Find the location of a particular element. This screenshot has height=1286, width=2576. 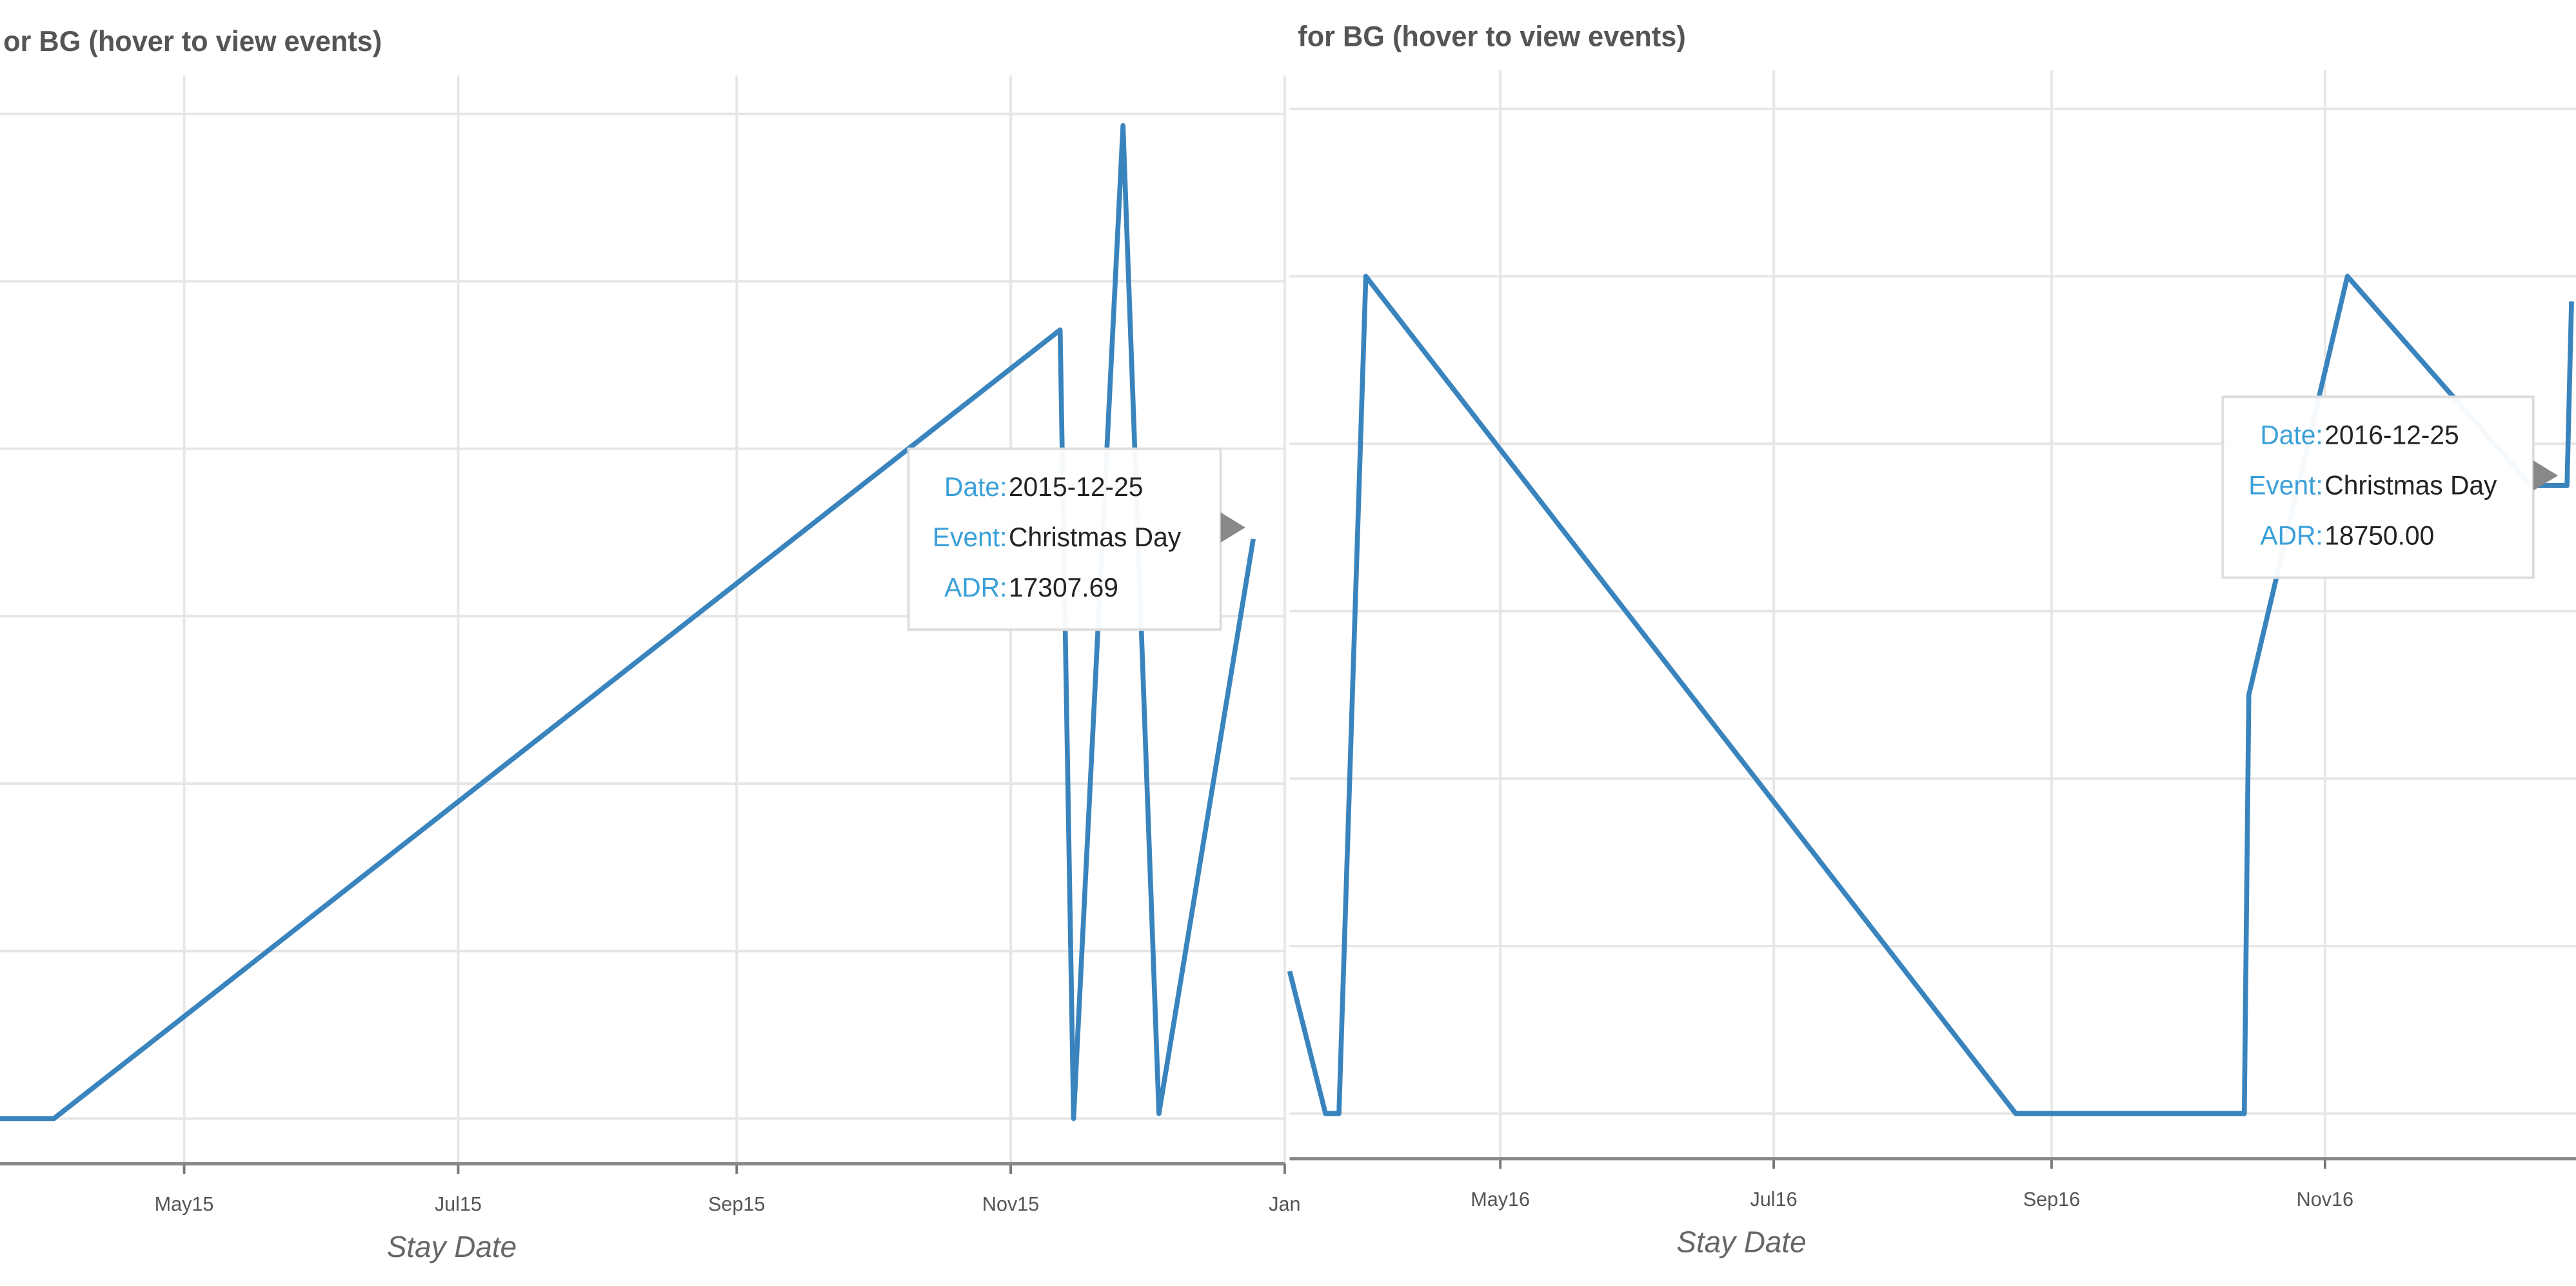

x-tick-label: Sep16 is located at coordinates (2051, 1199).